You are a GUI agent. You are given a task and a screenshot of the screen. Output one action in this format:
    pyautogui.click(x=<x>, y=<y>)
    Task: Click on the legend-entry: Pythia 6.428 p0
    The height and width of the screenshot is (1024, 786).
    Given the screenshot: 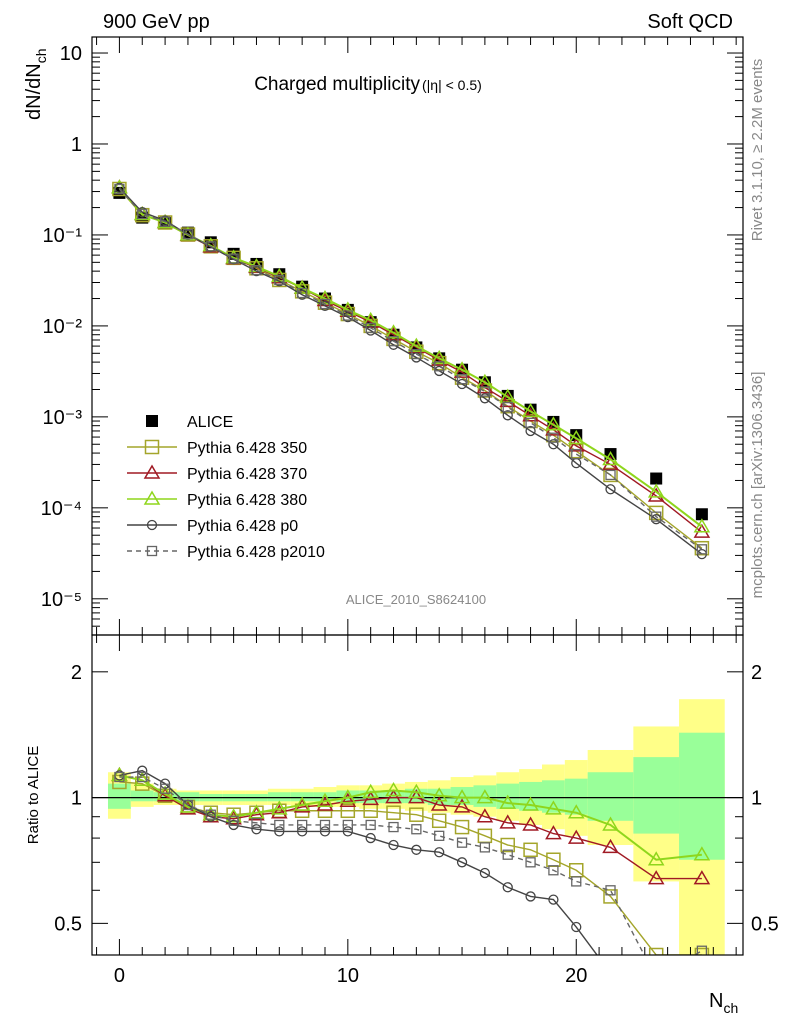 What is the action you would take?
    pyautogui.click(x=212, y=526)
    